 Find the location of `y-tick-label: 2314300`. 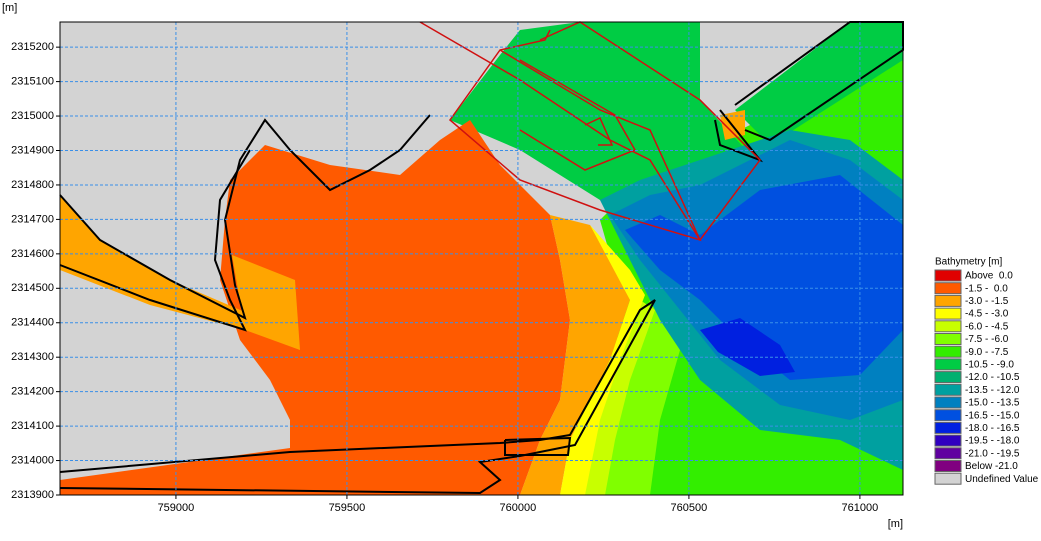

y-tick-label: 2314300 is located at coordinates (32, 357).